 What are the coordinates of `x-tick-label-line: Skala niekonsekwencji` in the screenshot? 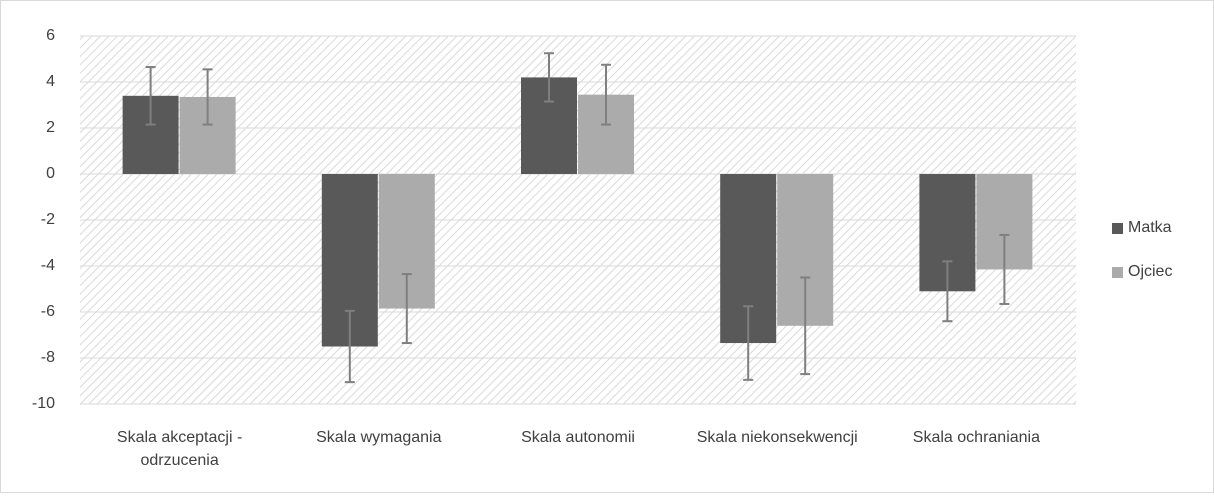 It's located at (777, 437).